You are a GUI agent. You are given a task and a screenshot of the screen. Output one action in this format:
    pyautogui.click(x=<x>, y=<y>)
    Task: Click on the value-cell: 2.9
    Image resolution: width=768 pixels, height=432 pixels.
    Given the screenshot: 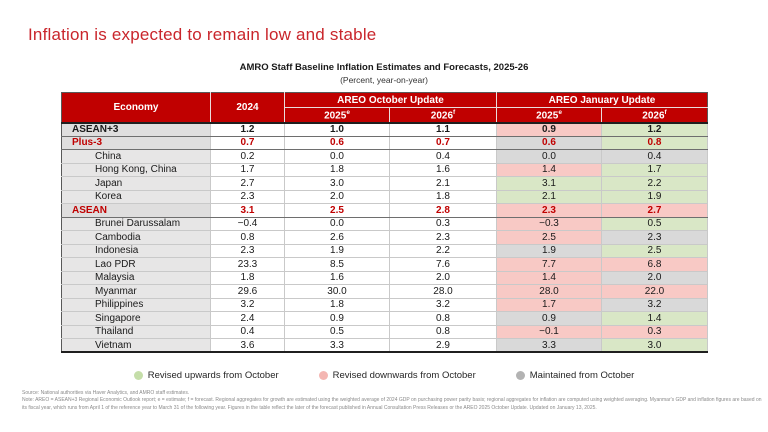 What is the action you would take?
    pyautogui.click(x=443, y=345)
    